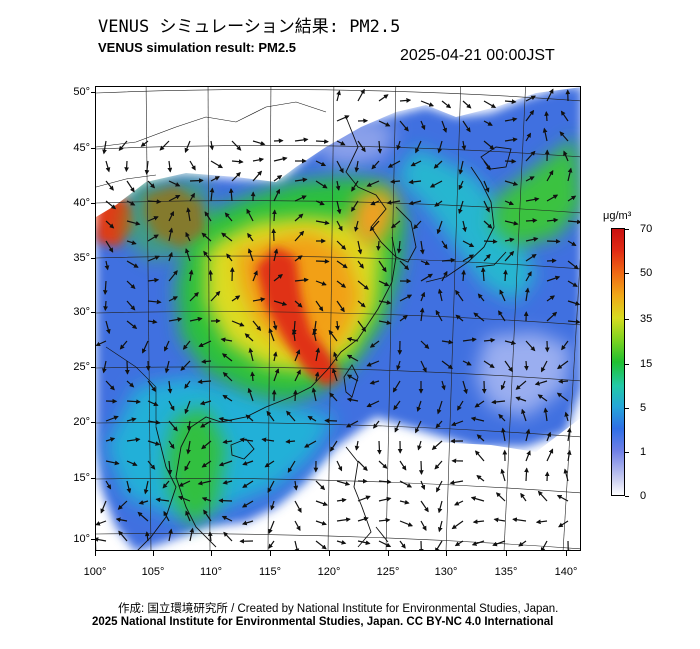 This screenshot has width=700, height=649. I want to click on coastline-philippines, so click(367, 497).